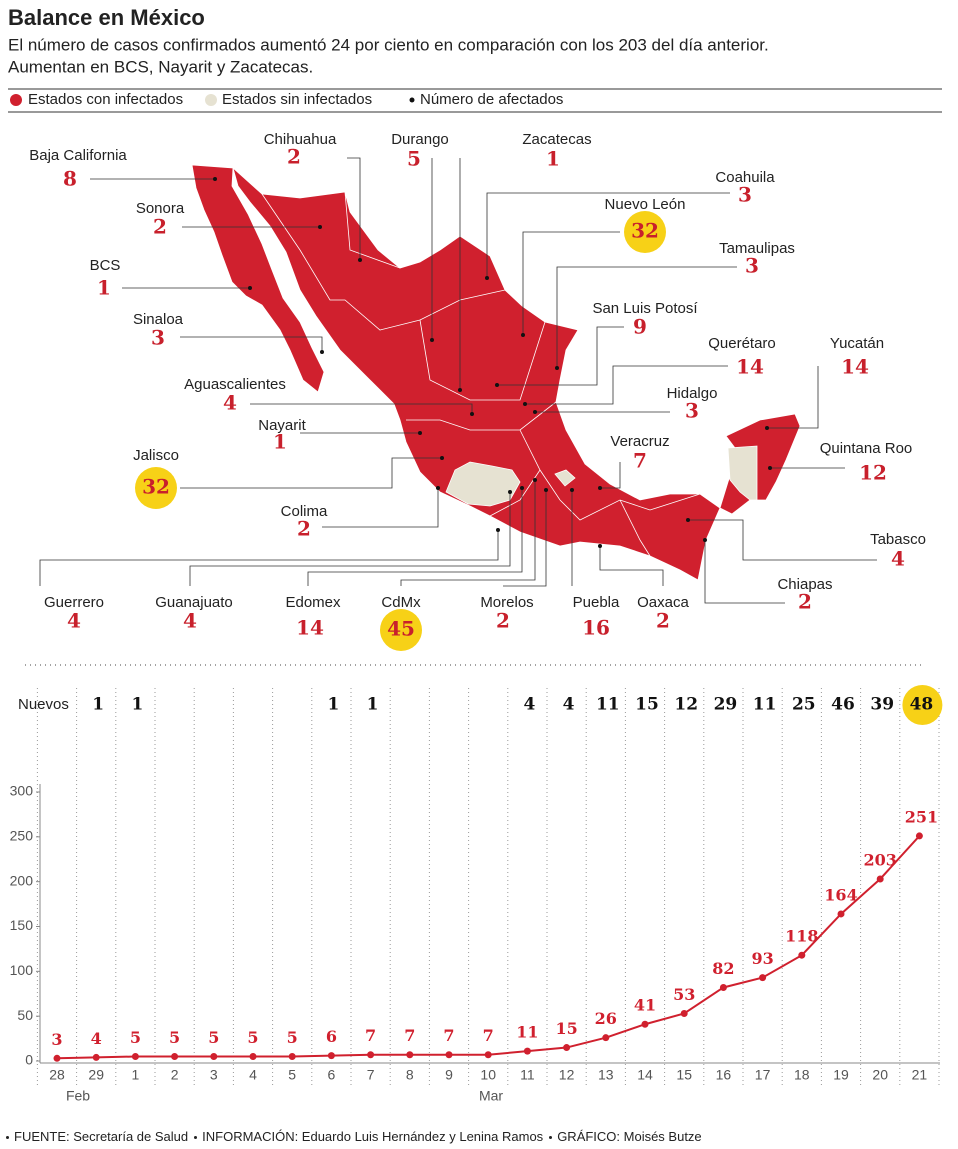 This screenshot has height=1149, width=958. What do you see at coordinates (879, 859) in the screenshot?
I see `data-label: 203` at bounding box center [879, 859].